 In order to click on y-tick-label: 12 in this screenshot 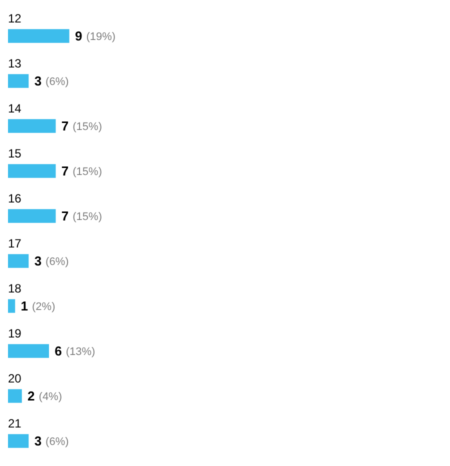, I will do `click(15, 19)`.